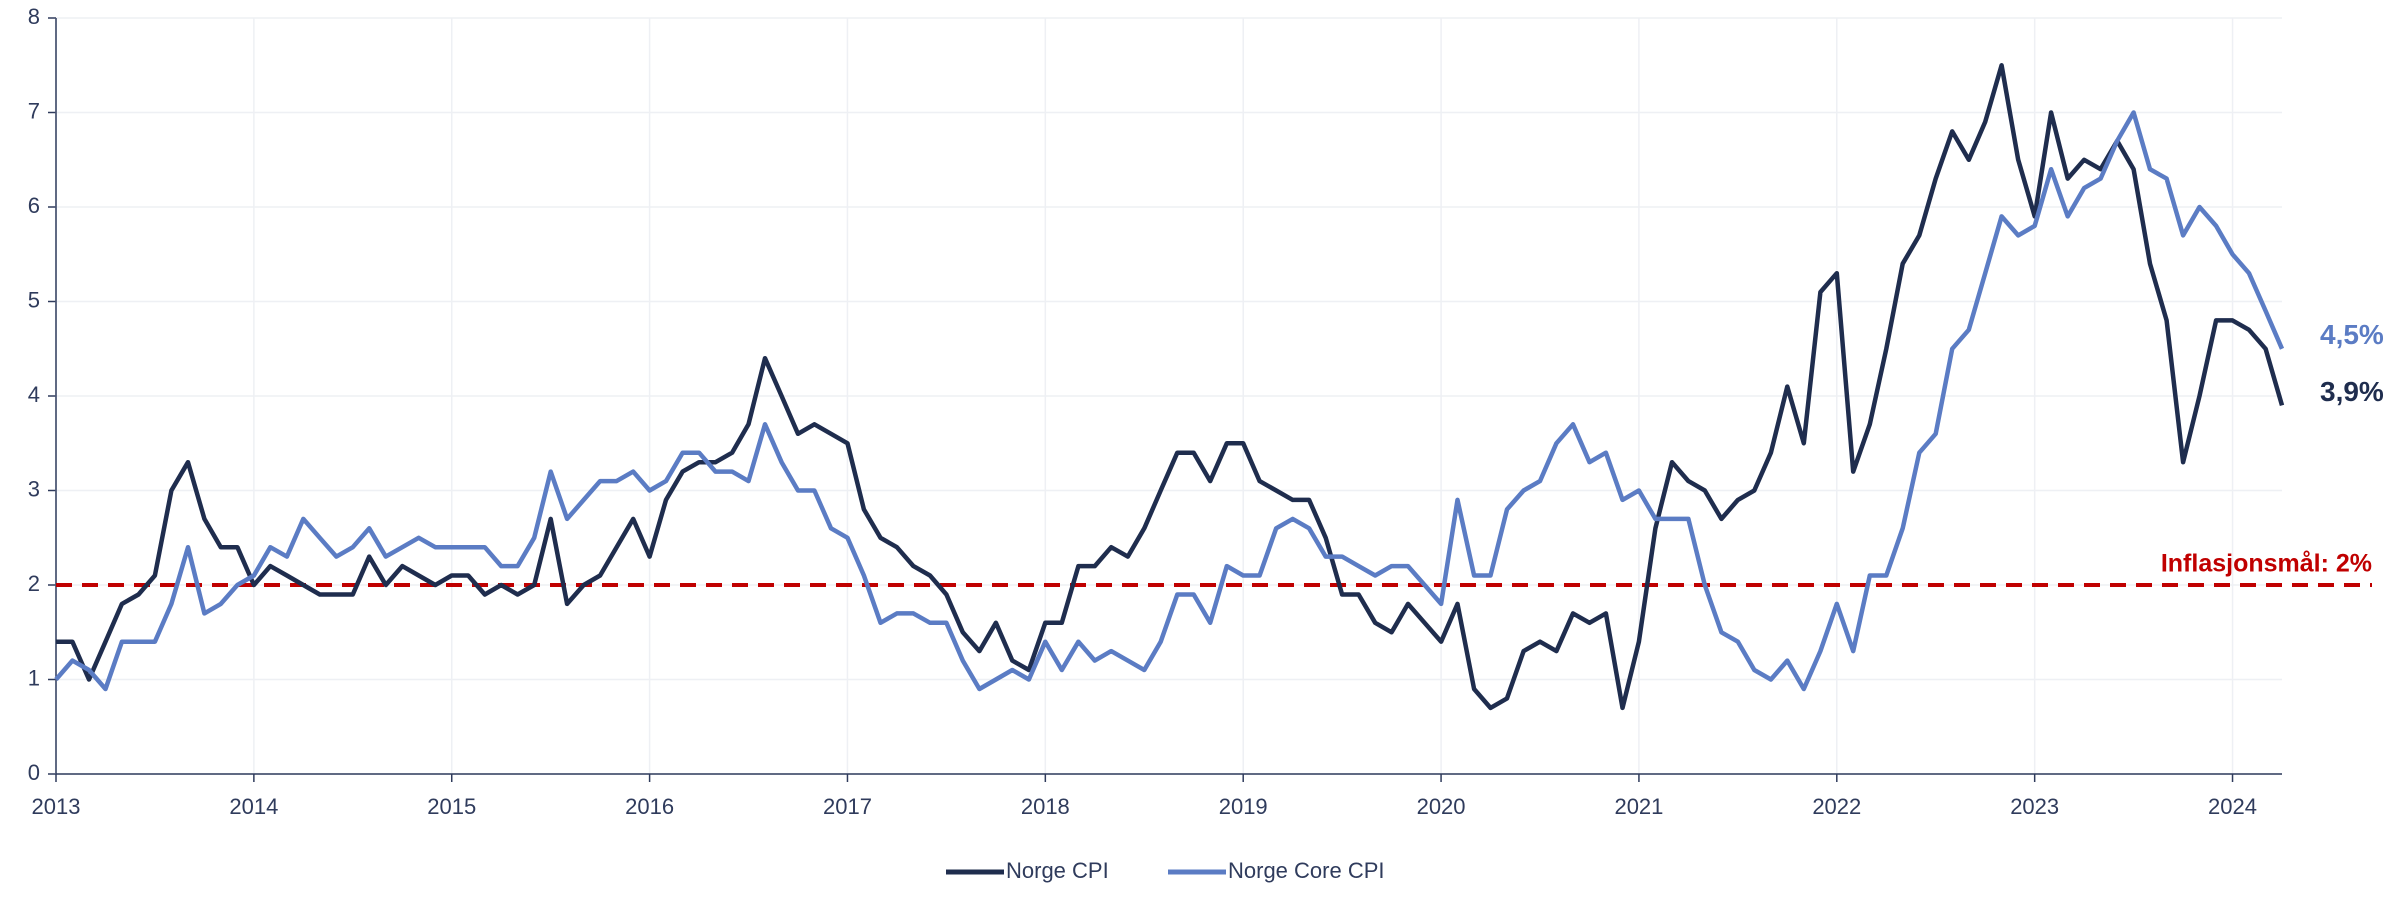 Image resolution: width=2407 pixels, height=898 pixels. Describe the element at coordinates (56, 806) in the screenshot. I see `x-tick-label: 2013` at that location.